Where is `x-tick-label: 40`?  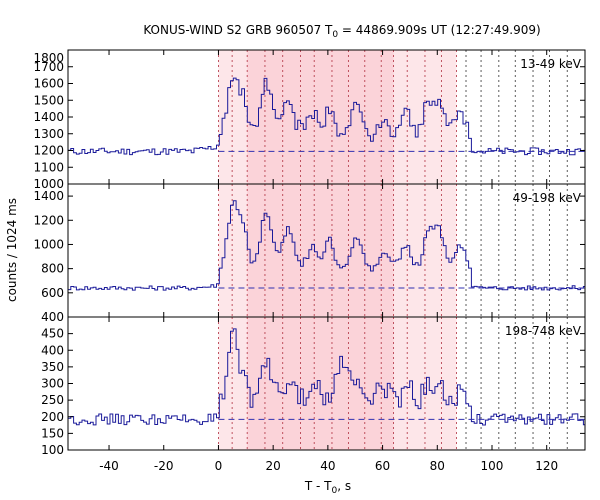
x-tick-label: 40 is located at coordinates (327, 466).